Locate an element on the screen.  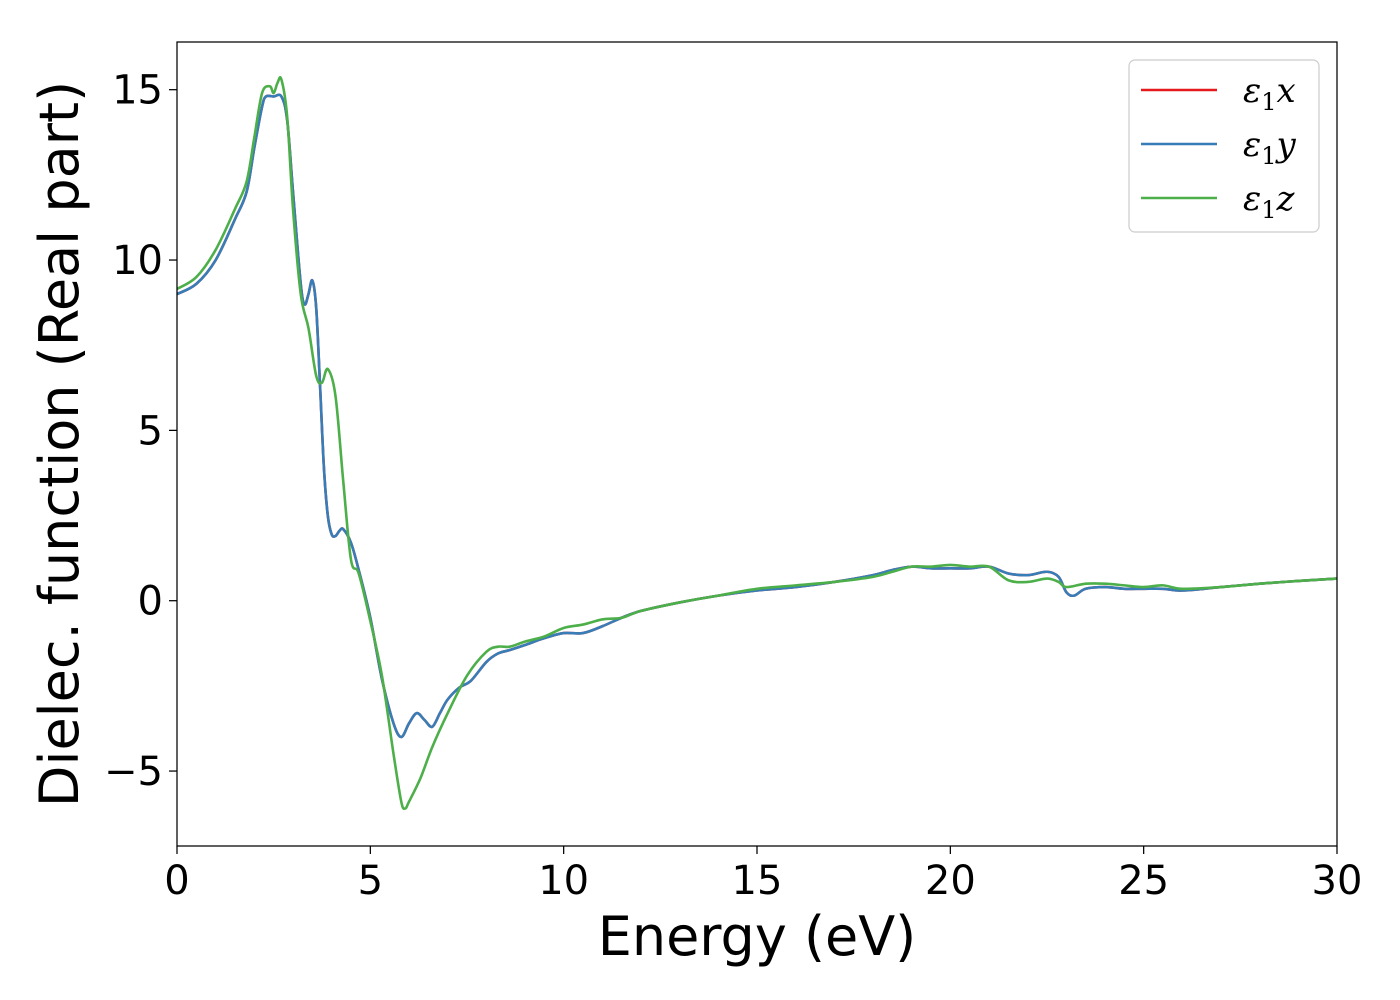
x-tick-label: 30 is located at coordinates (1337, 881).